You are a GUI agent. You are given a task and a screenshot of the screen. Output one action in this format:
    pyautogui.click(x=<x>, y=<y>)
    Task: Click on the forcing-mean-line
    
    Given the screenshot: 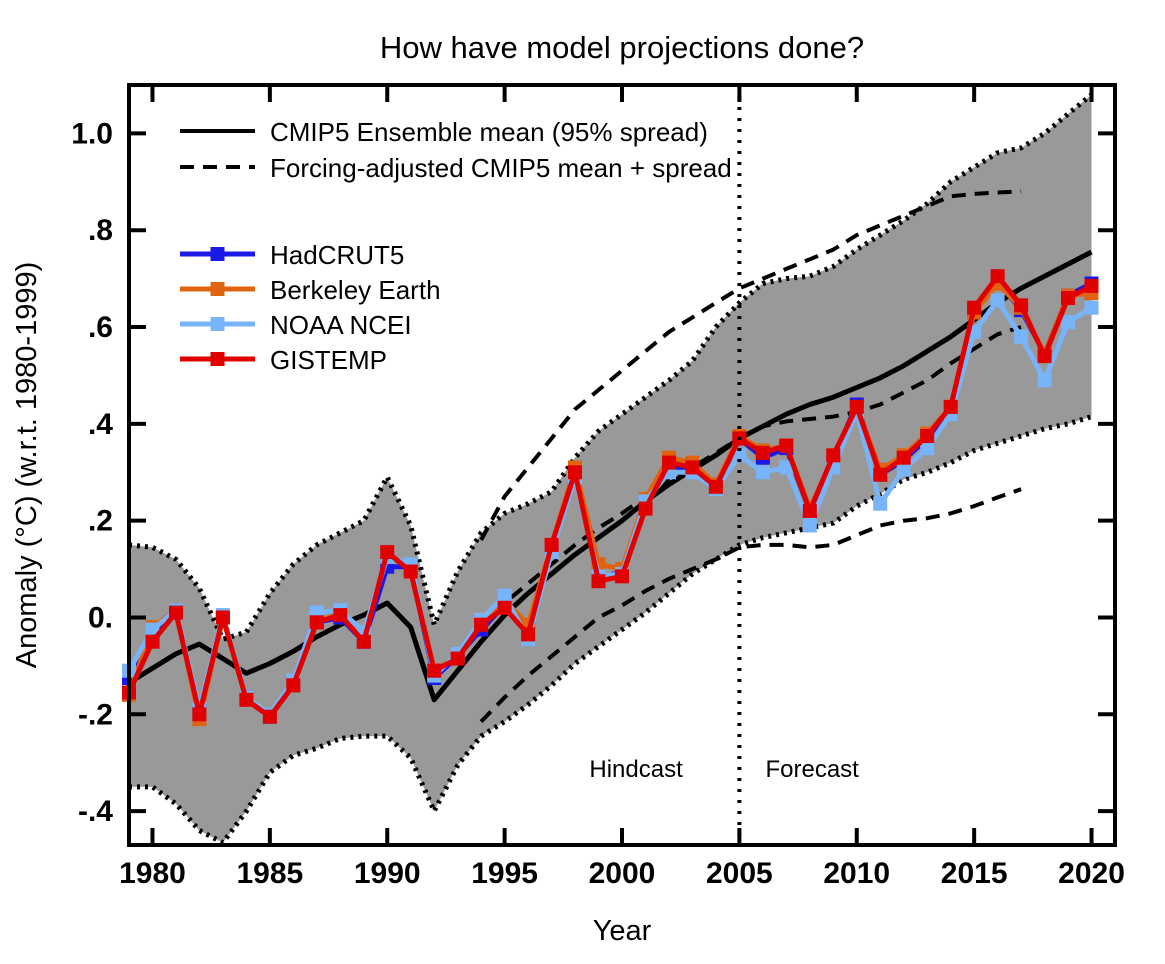 What is the action you would take?
    pyautogui.click(x=750, y=479)
    